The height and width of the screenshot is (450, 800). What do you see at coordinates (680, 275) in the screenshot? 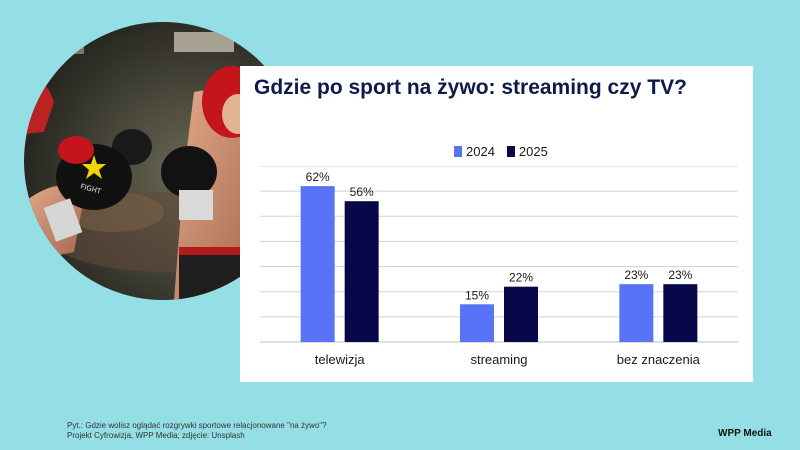
I see `data-label-2025-2: 23%` at bounding box center [680, 275].